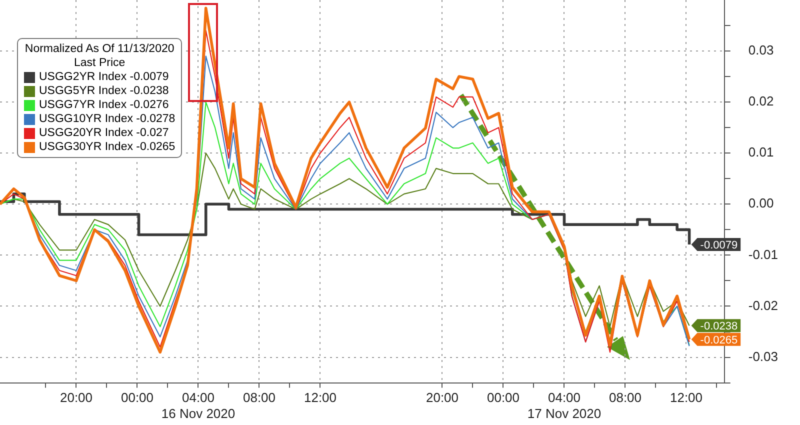 The width and height of the screenshot is (800, 425). What do you see at coordinates (763, 356) in the screenshot?
I see `y-tick-label: -0.03` at bounding box center [763, 356].